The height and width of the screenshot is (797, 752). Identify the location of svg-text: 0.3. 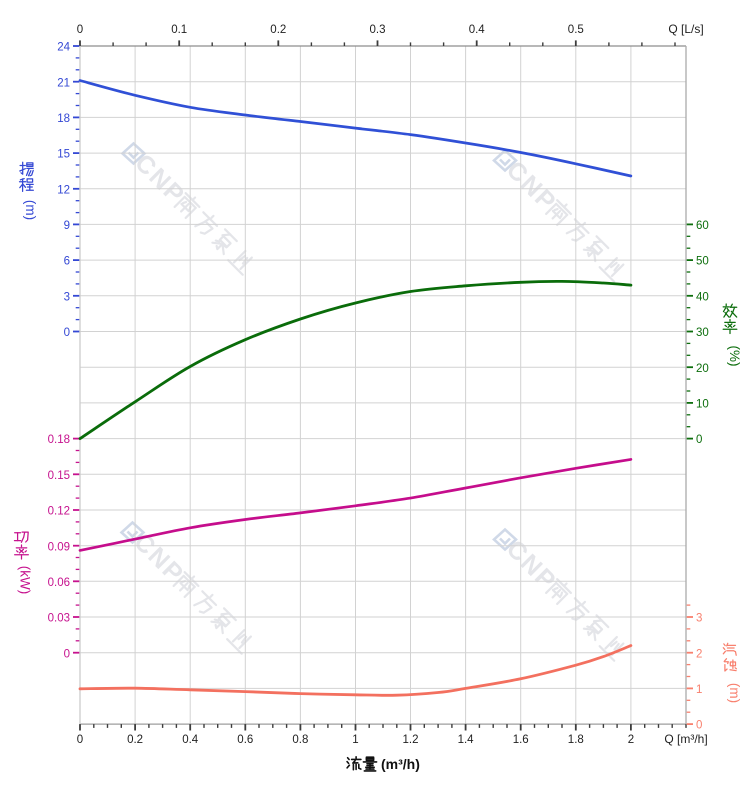
(378, 30).